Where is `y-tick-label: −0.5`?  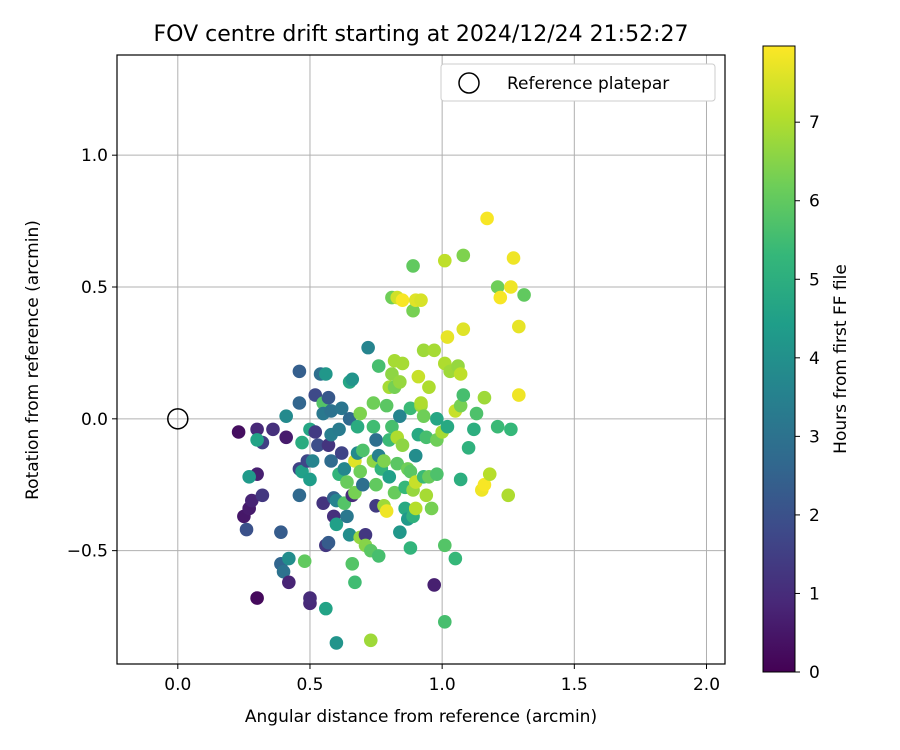 y-tick-label: −0.5 is located at coordinates (87, 552).